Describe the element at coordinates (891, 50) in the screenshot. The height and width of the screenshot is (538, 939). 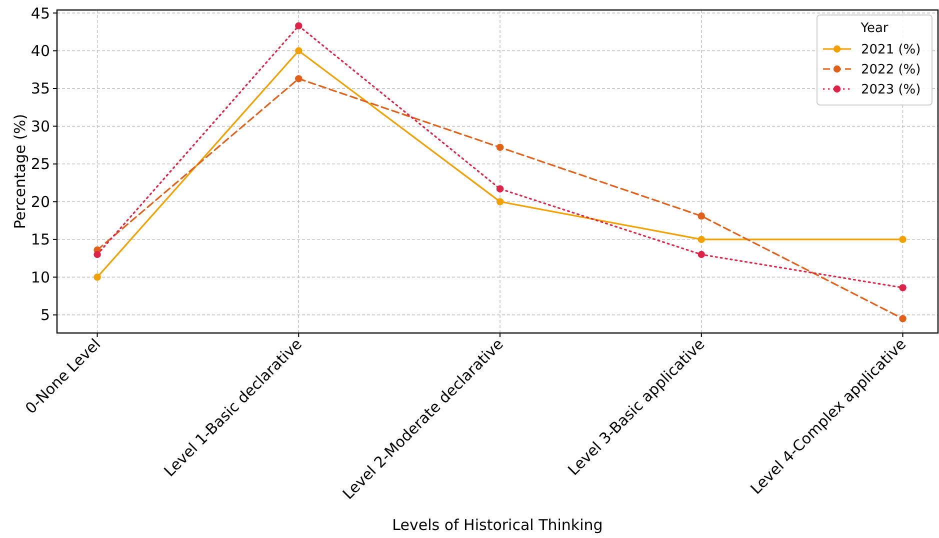
I see `legend-label: 2021 (%)` at that location.